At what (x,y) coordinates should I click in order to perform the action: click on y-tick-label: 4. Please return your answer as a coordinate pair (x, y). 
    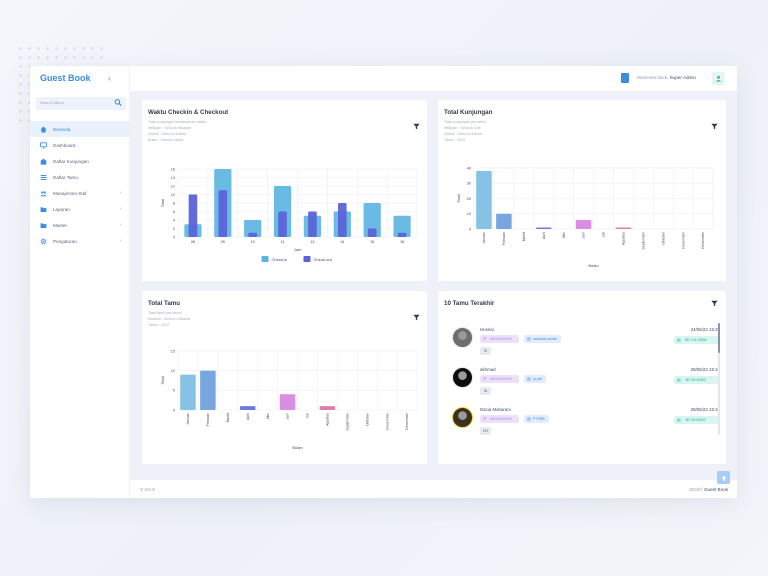
    Looking at the image, I should click on (174, 220).